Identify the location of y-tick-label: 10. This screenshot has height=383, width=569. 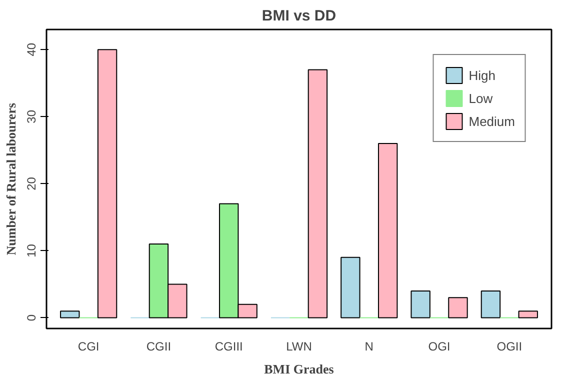
(31, 251).